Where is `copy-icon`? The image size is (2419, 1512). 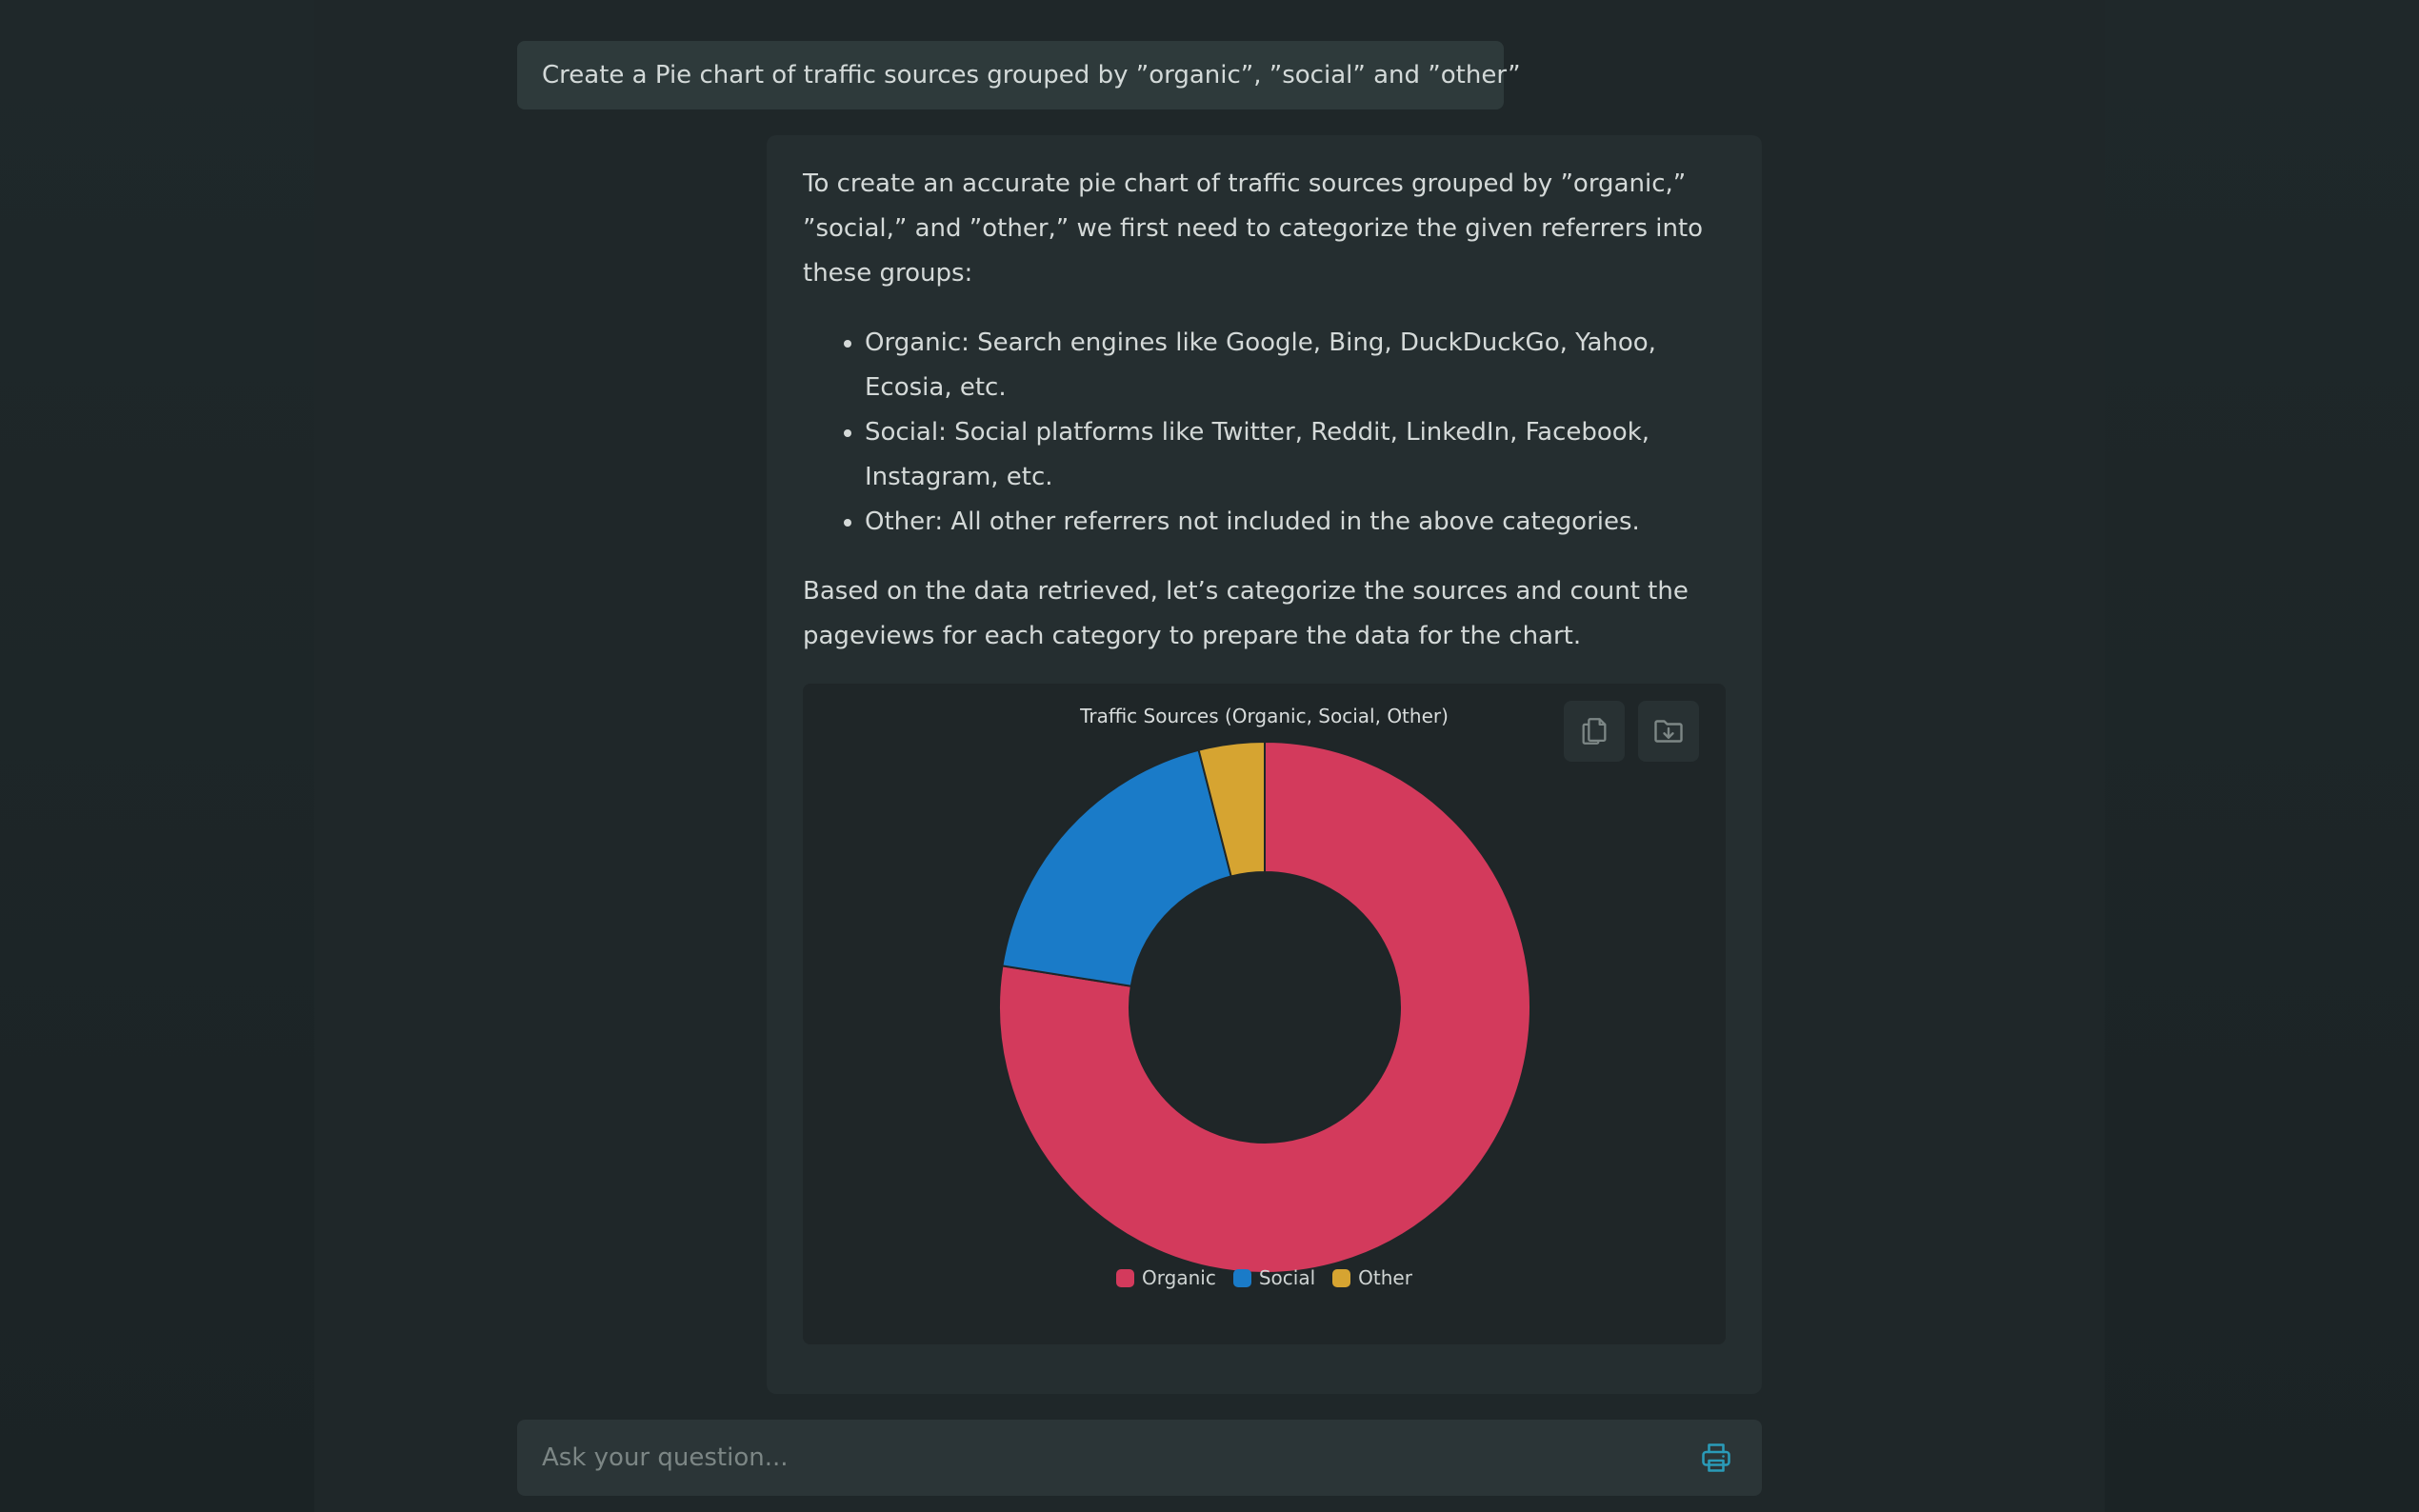
copy-icon is located at coordinates (1594, 731).